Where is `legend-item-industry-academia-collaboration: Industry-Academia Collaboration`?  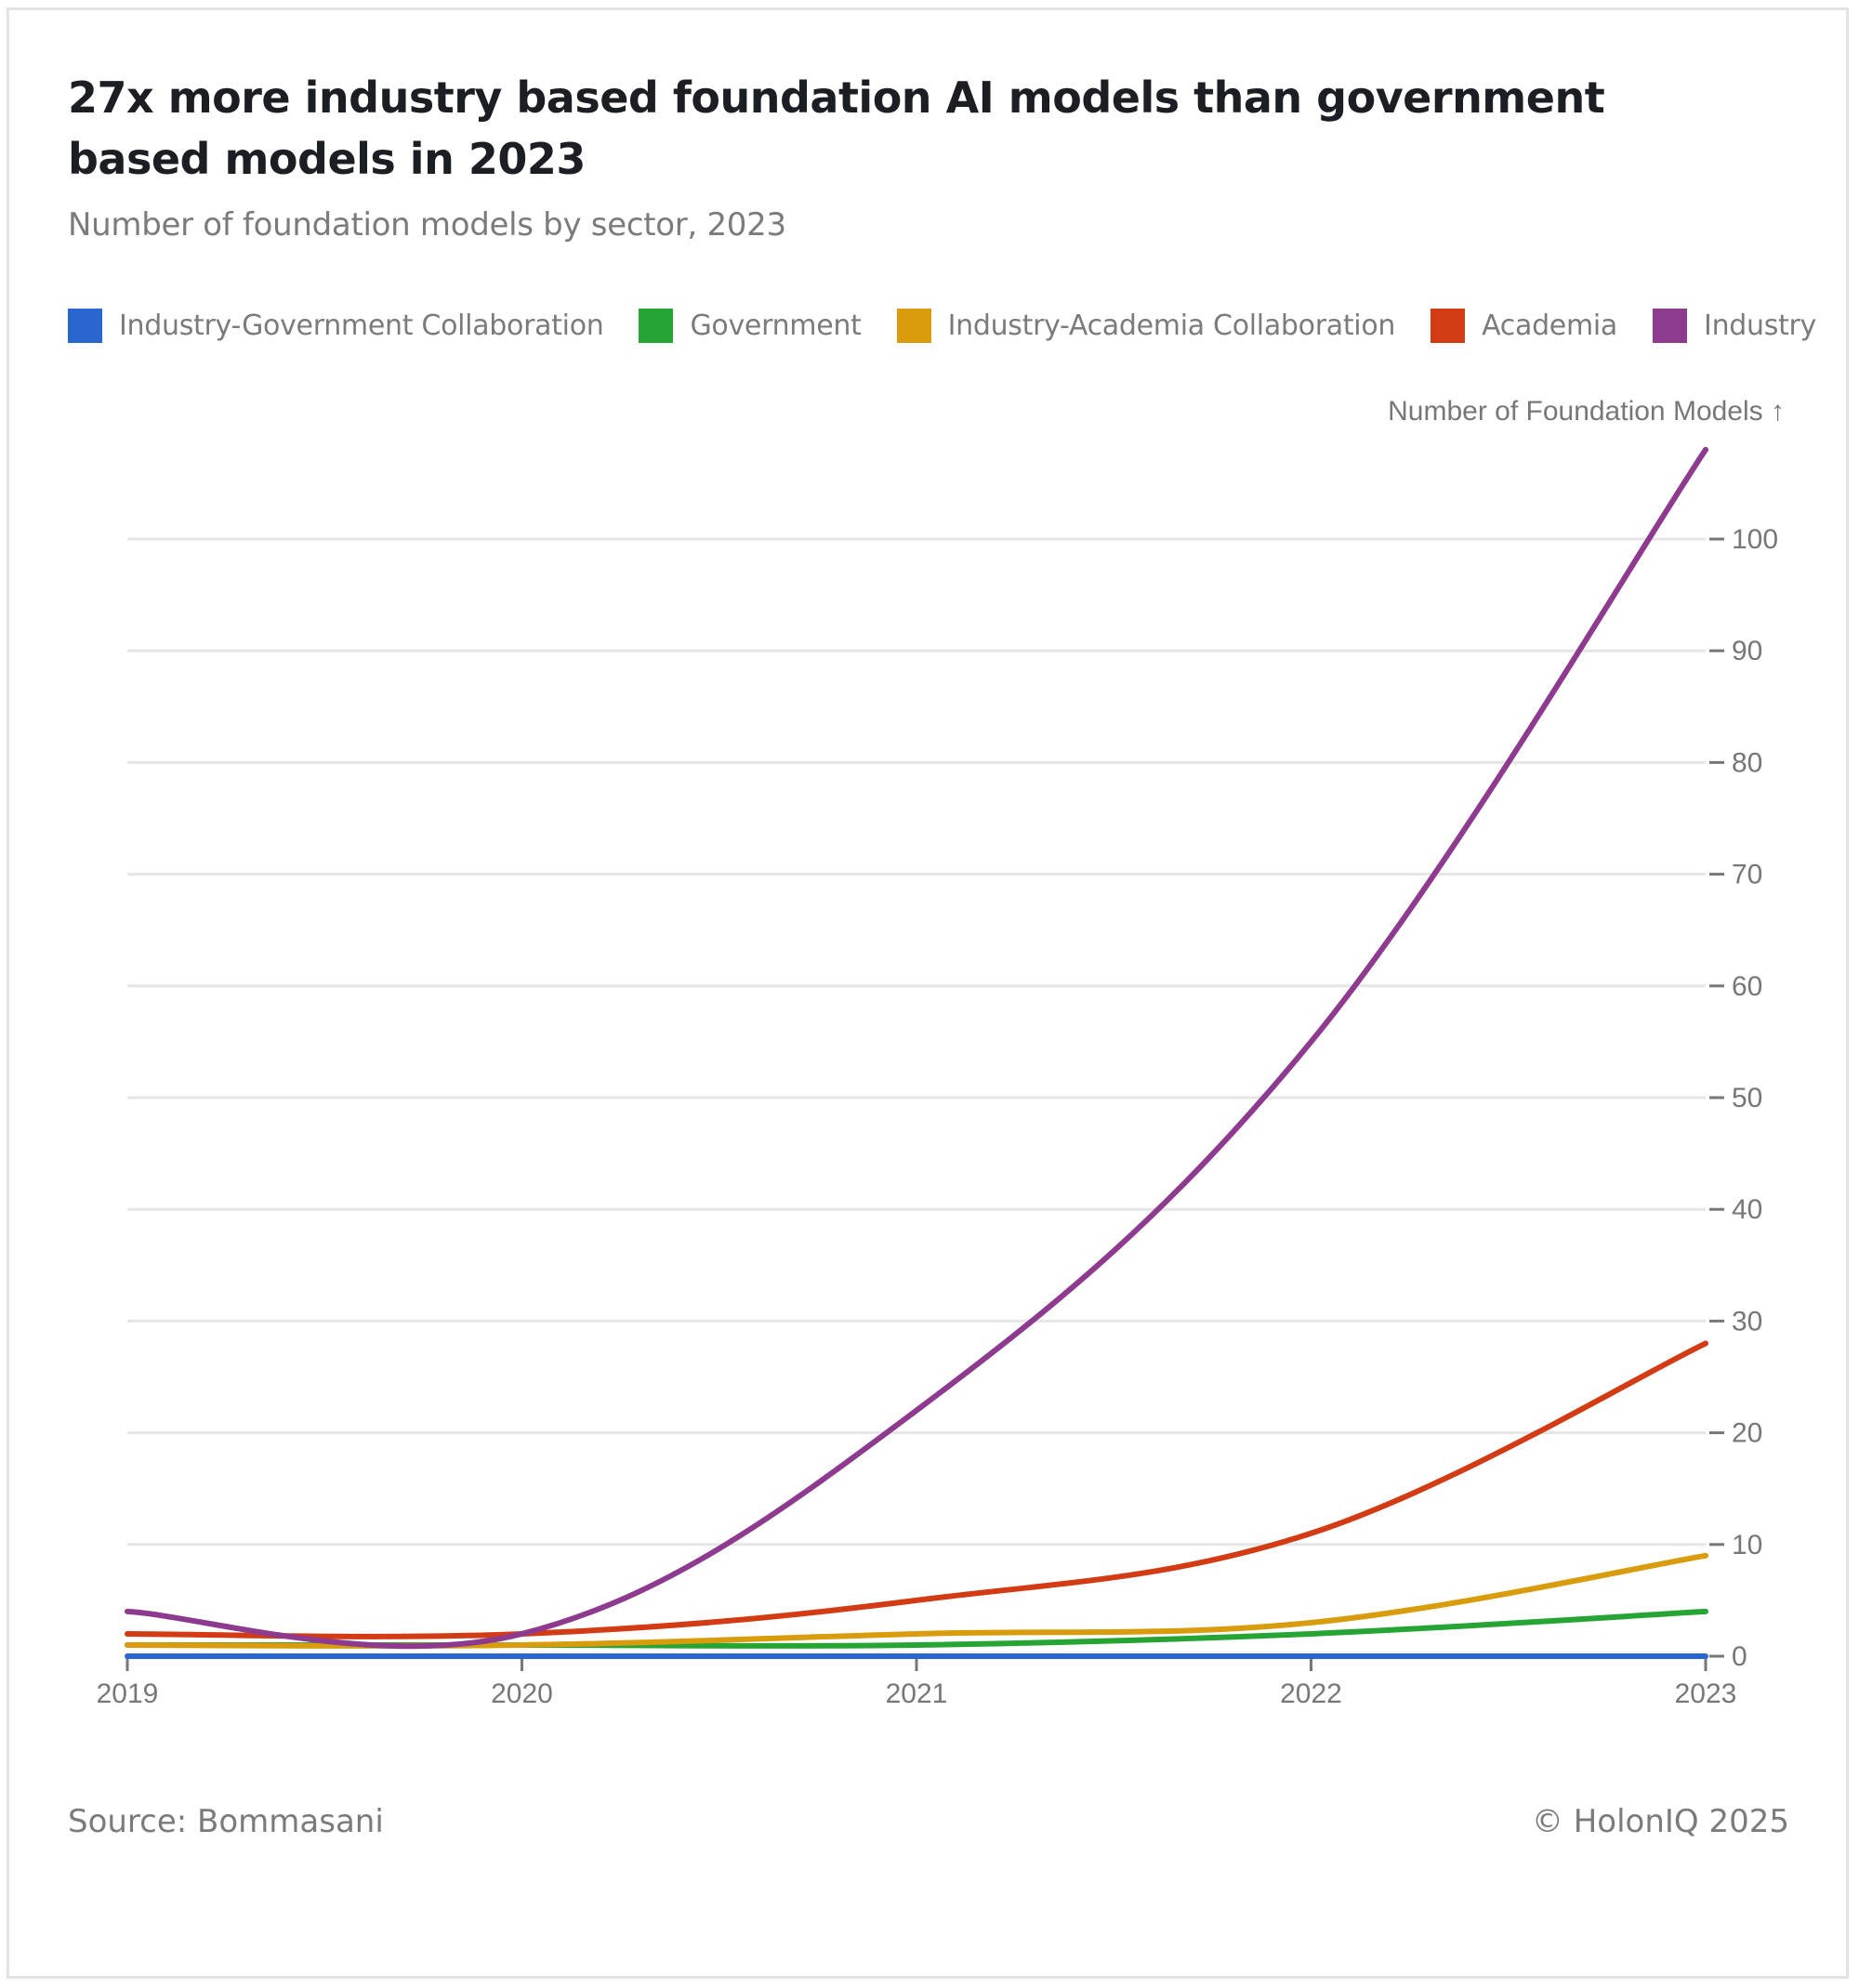 legend-item-industry-academia-collaboration: Industry-Academia Collaboration is located at coordinates (1146, 326).